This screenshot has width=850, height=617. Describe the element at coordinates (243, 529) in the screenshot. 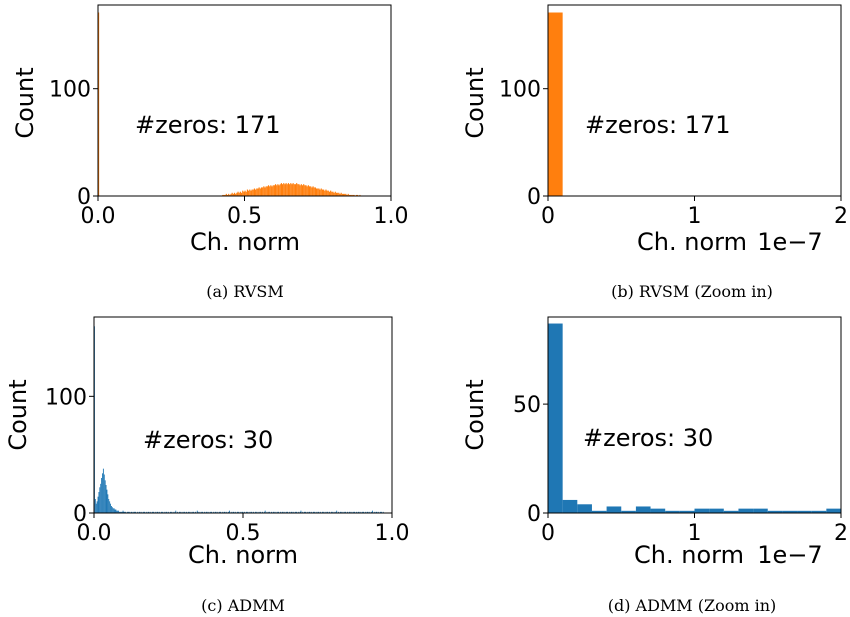

I see `x-ticks: 0.0 0.5 1.0` at that location.